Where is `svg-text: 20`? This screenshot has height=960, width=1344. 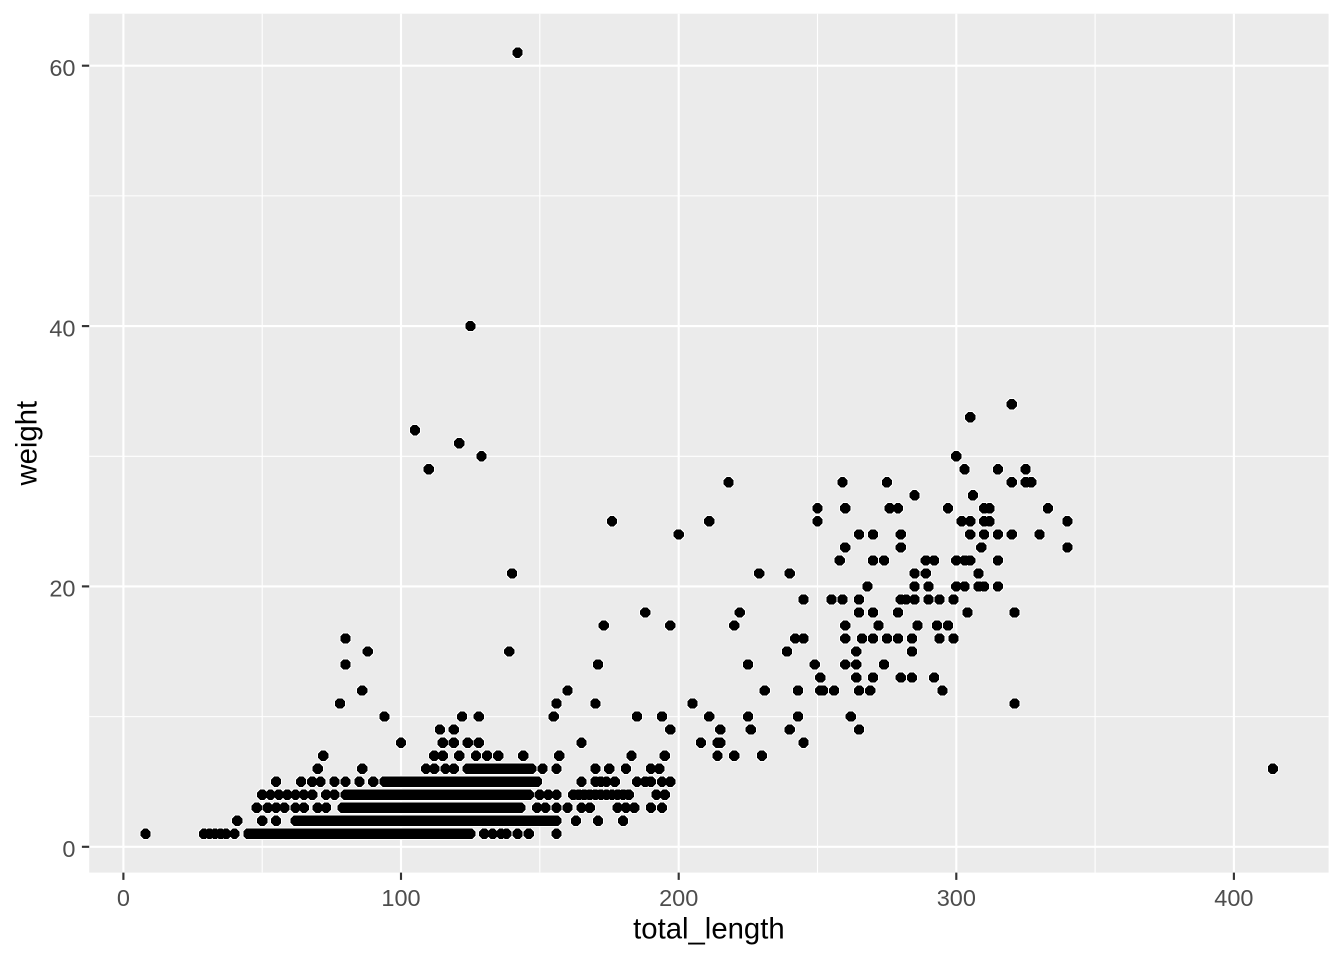 svg-text: 20 is located at coordinates (62, 589).